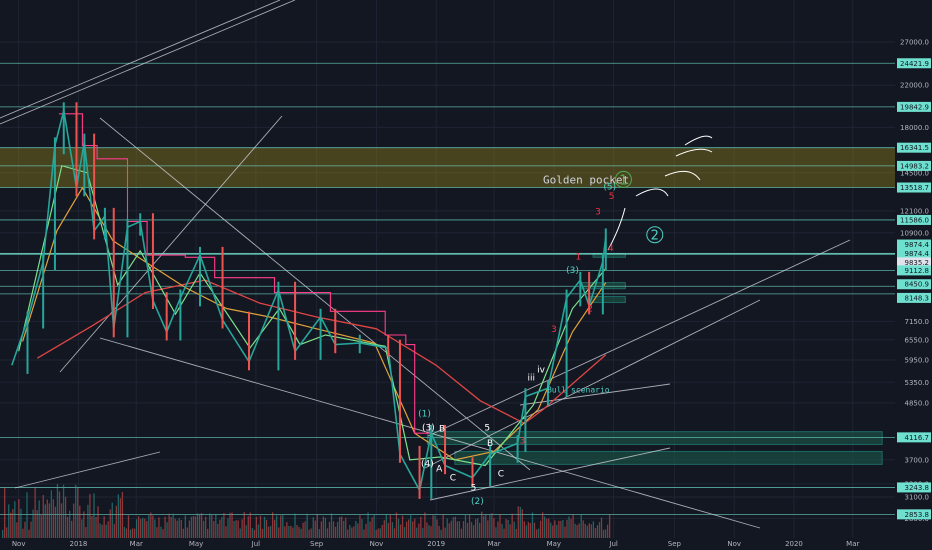  Describe the element at coordinates (613, 544) in the screenshot. I see `time-tick-label: Jul` at that location.